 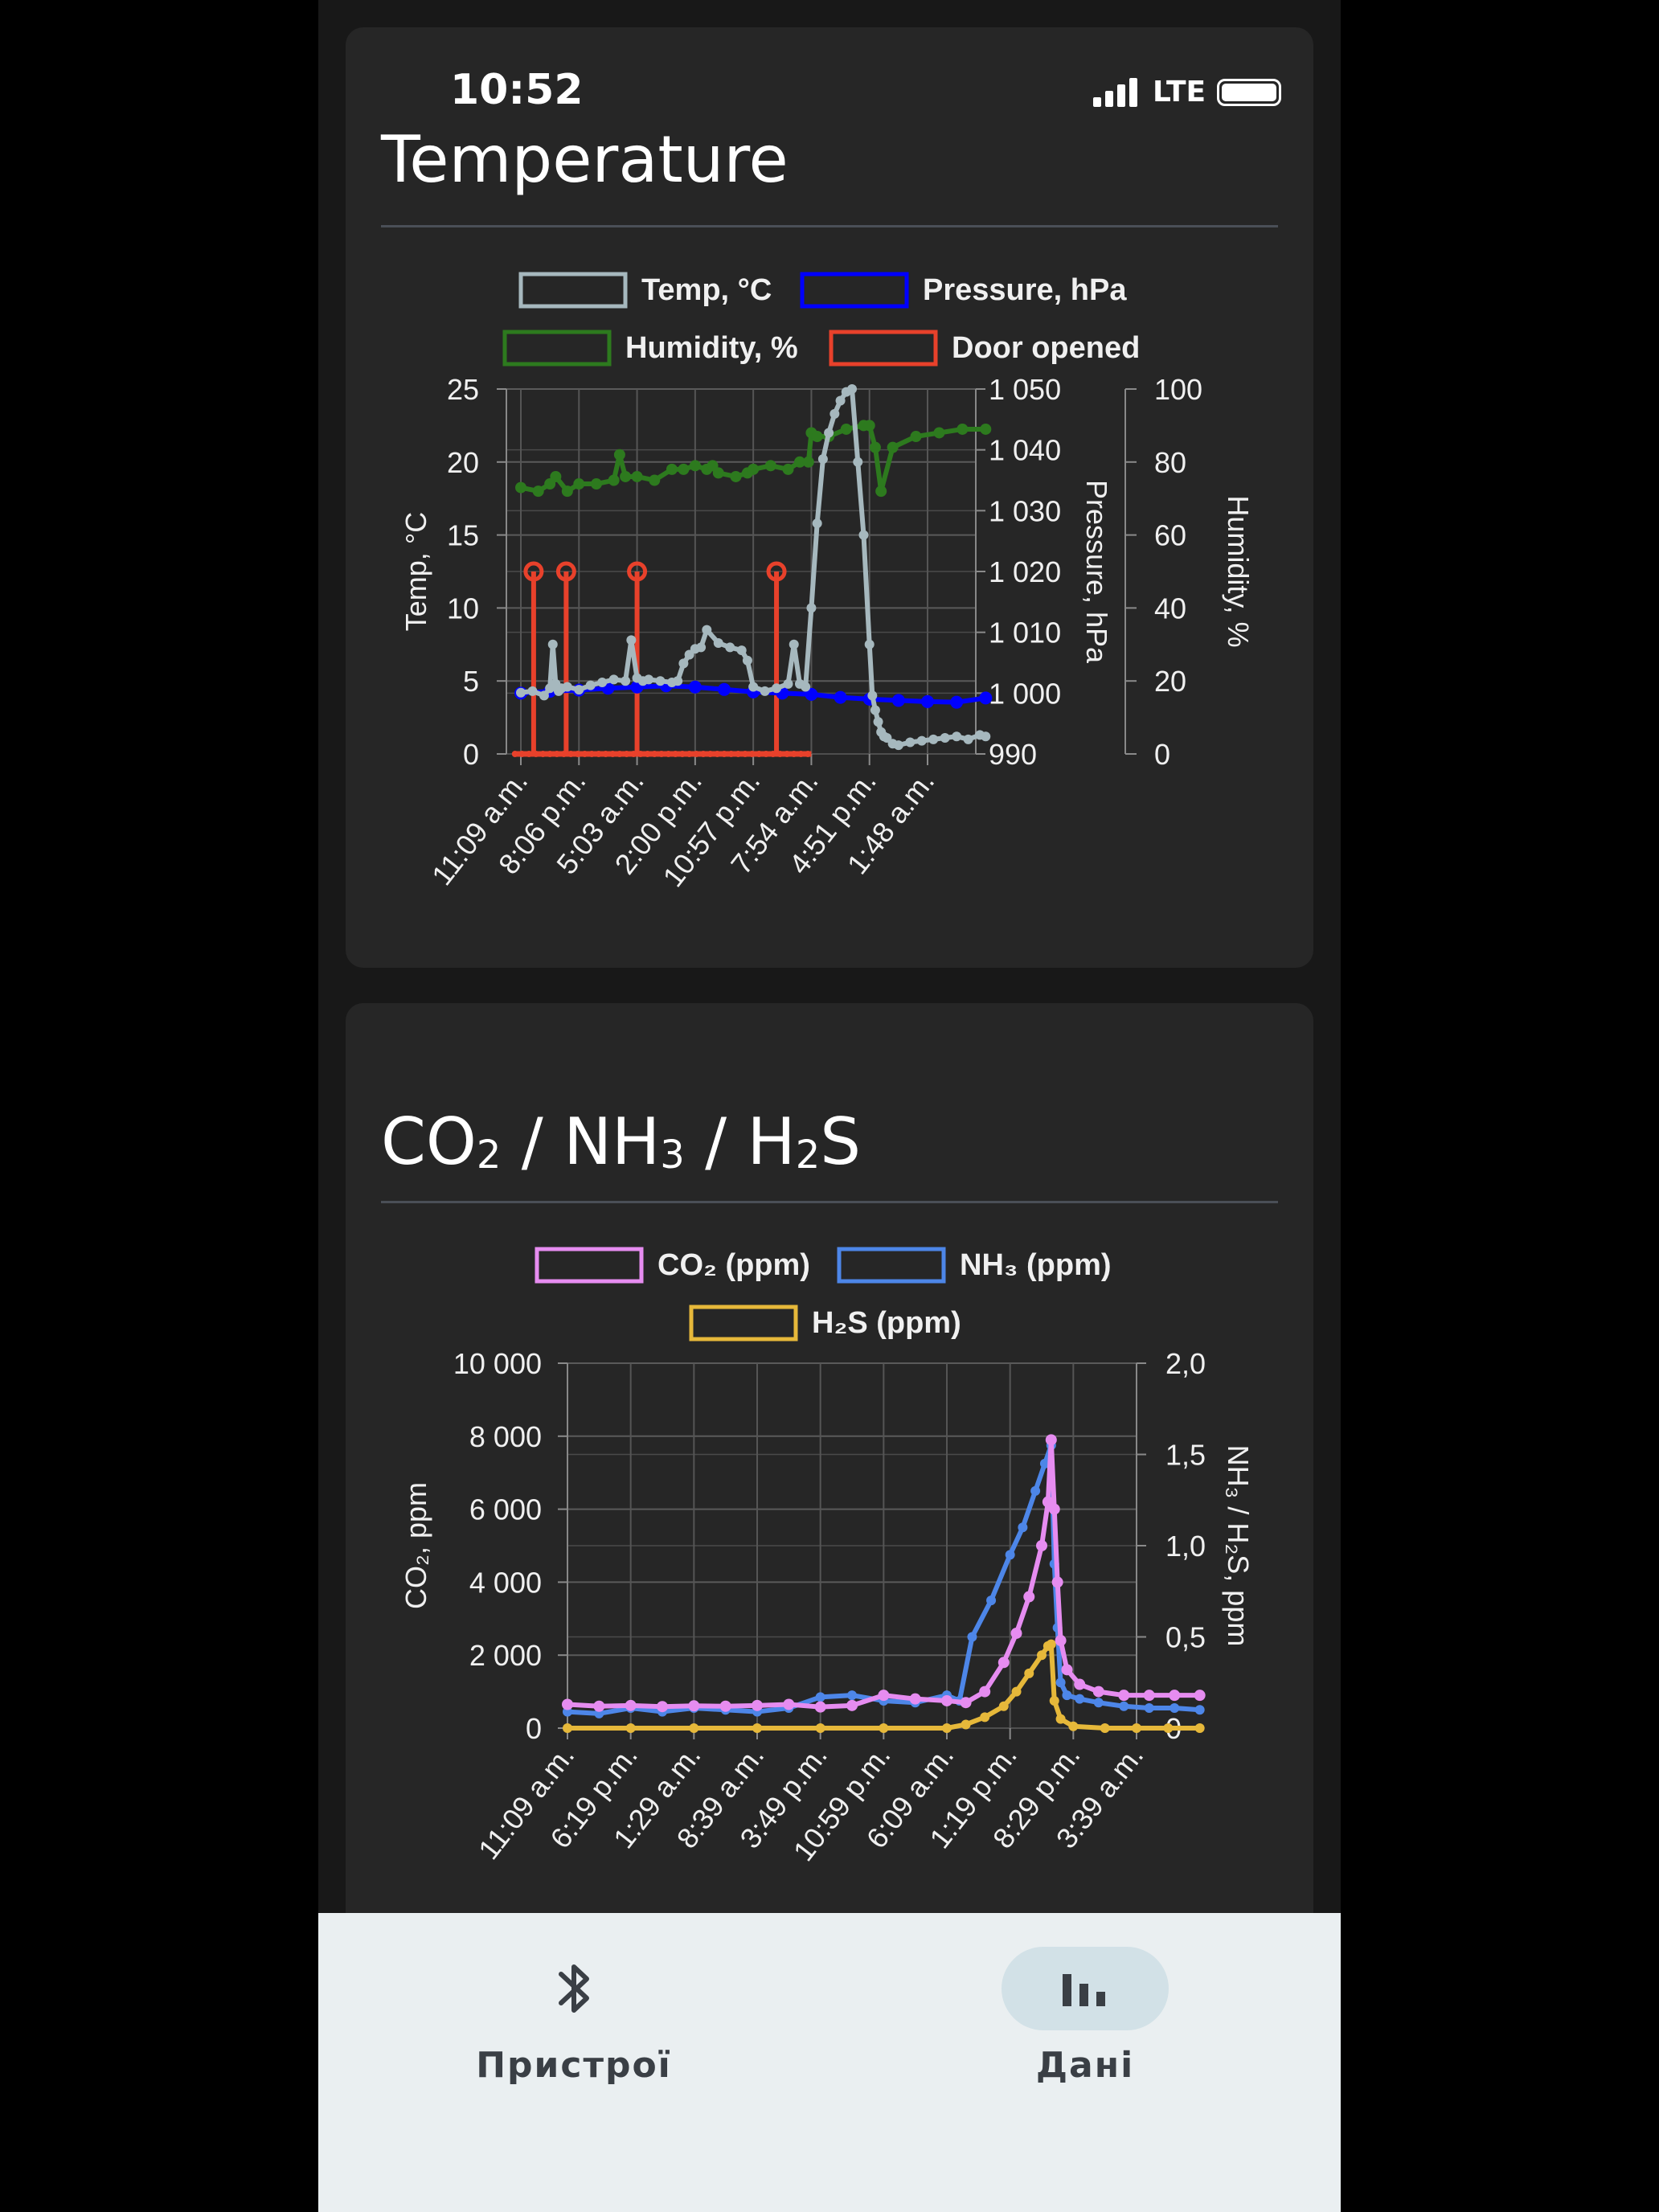 I want to click on door-event-point, so click(x=533, y=571).